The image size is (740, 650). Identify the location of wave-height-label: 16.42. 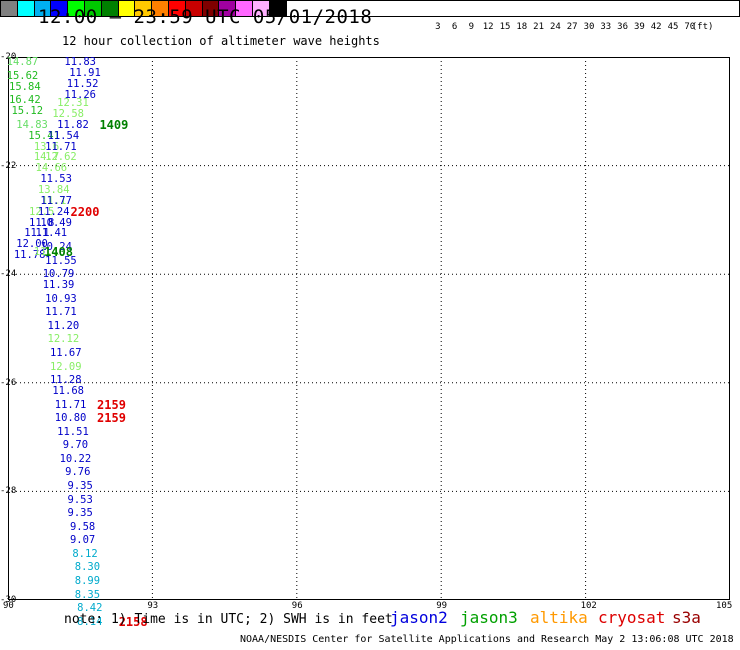
(25, 100).